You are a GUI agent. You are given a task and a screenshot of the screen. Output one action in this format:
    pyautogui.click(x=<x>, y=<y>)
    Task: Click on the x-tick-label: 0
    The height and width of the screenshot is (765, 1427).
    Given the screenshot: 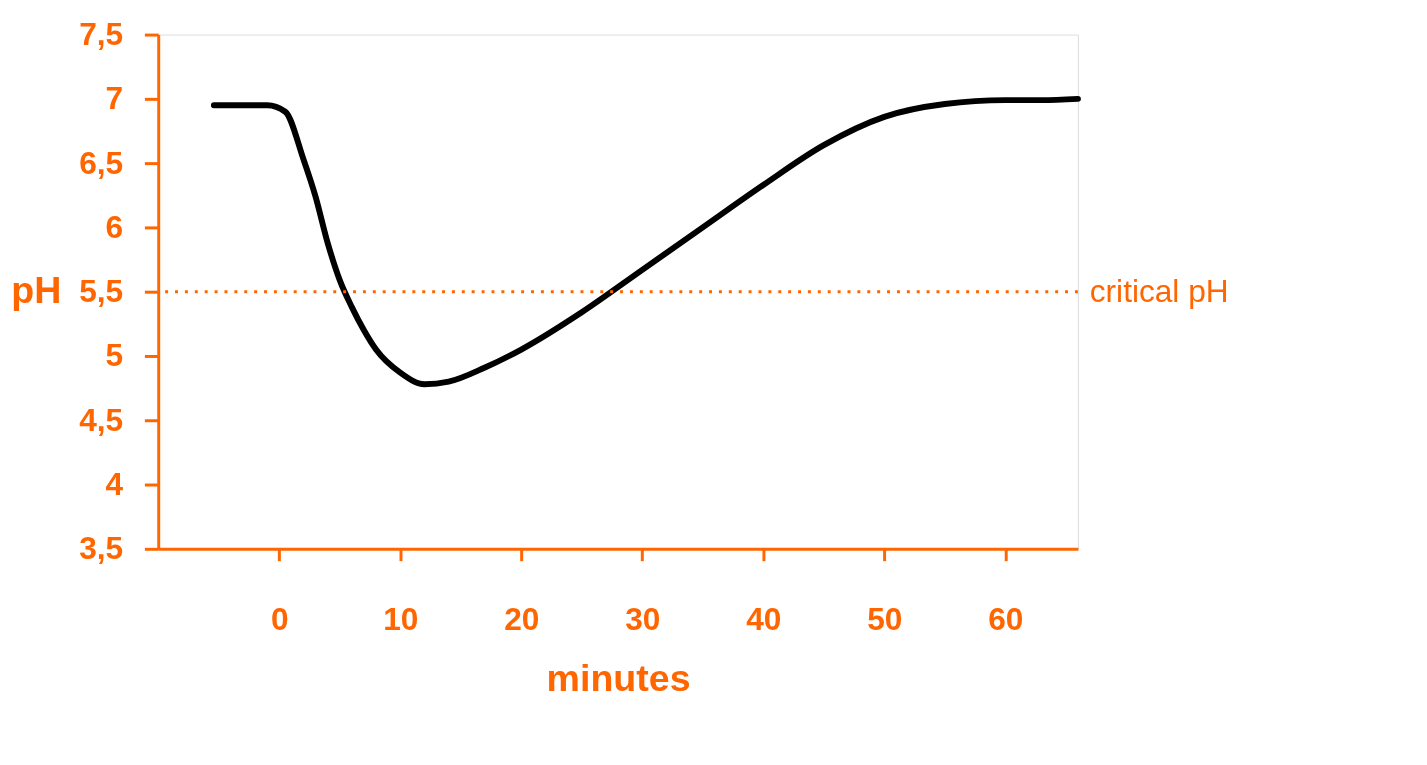 What is the action you would take?
    pyautogui.click(x=279, y=619)
    